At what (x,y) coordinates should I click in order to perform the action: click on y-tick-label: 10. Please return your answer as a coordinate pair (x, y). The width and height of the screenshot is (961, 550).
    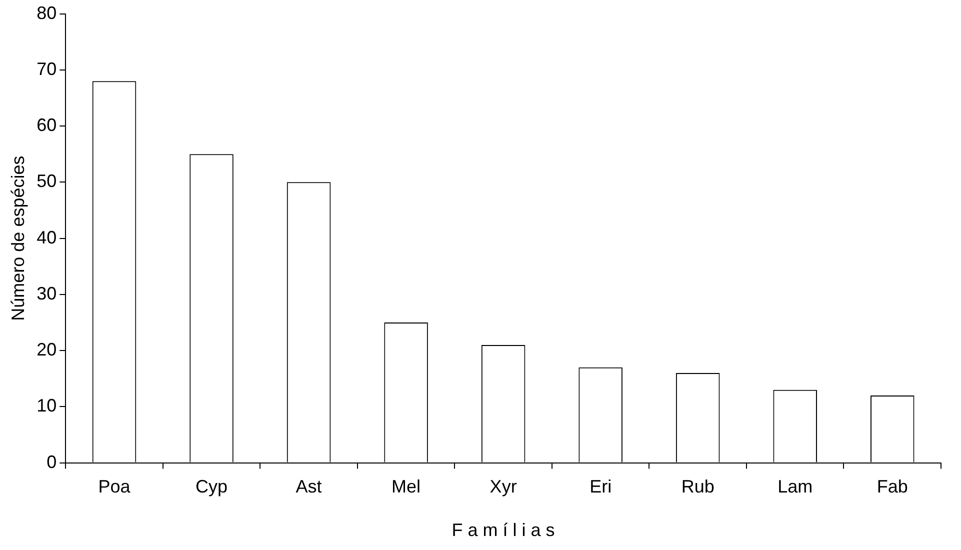
    Looking at the image, I should click on (46, 406).